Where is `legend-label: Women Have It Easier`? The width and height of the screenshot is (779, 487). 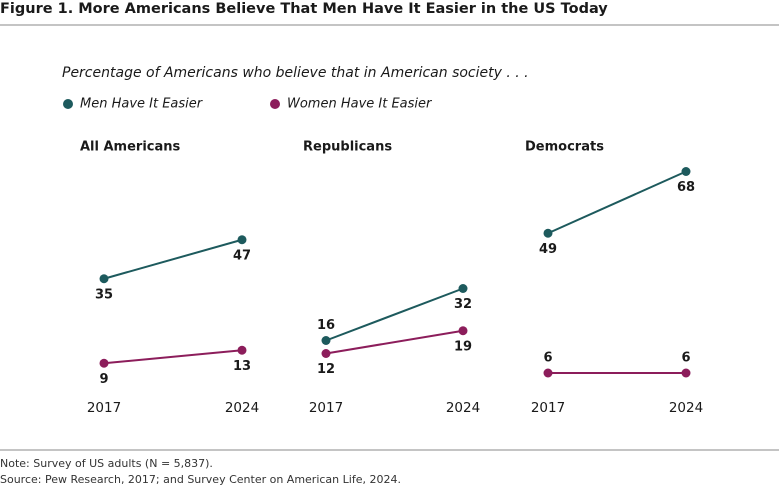
legend-label: Women Have It Easier is located at coordinates (360, 104).